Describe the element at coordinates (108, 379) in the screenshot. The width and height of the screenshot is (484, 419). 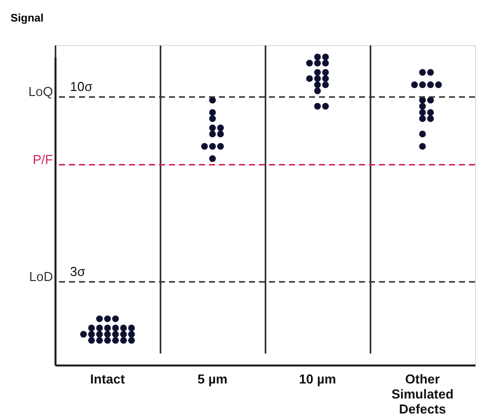
I see `x-tick-label: Intact` at that location.